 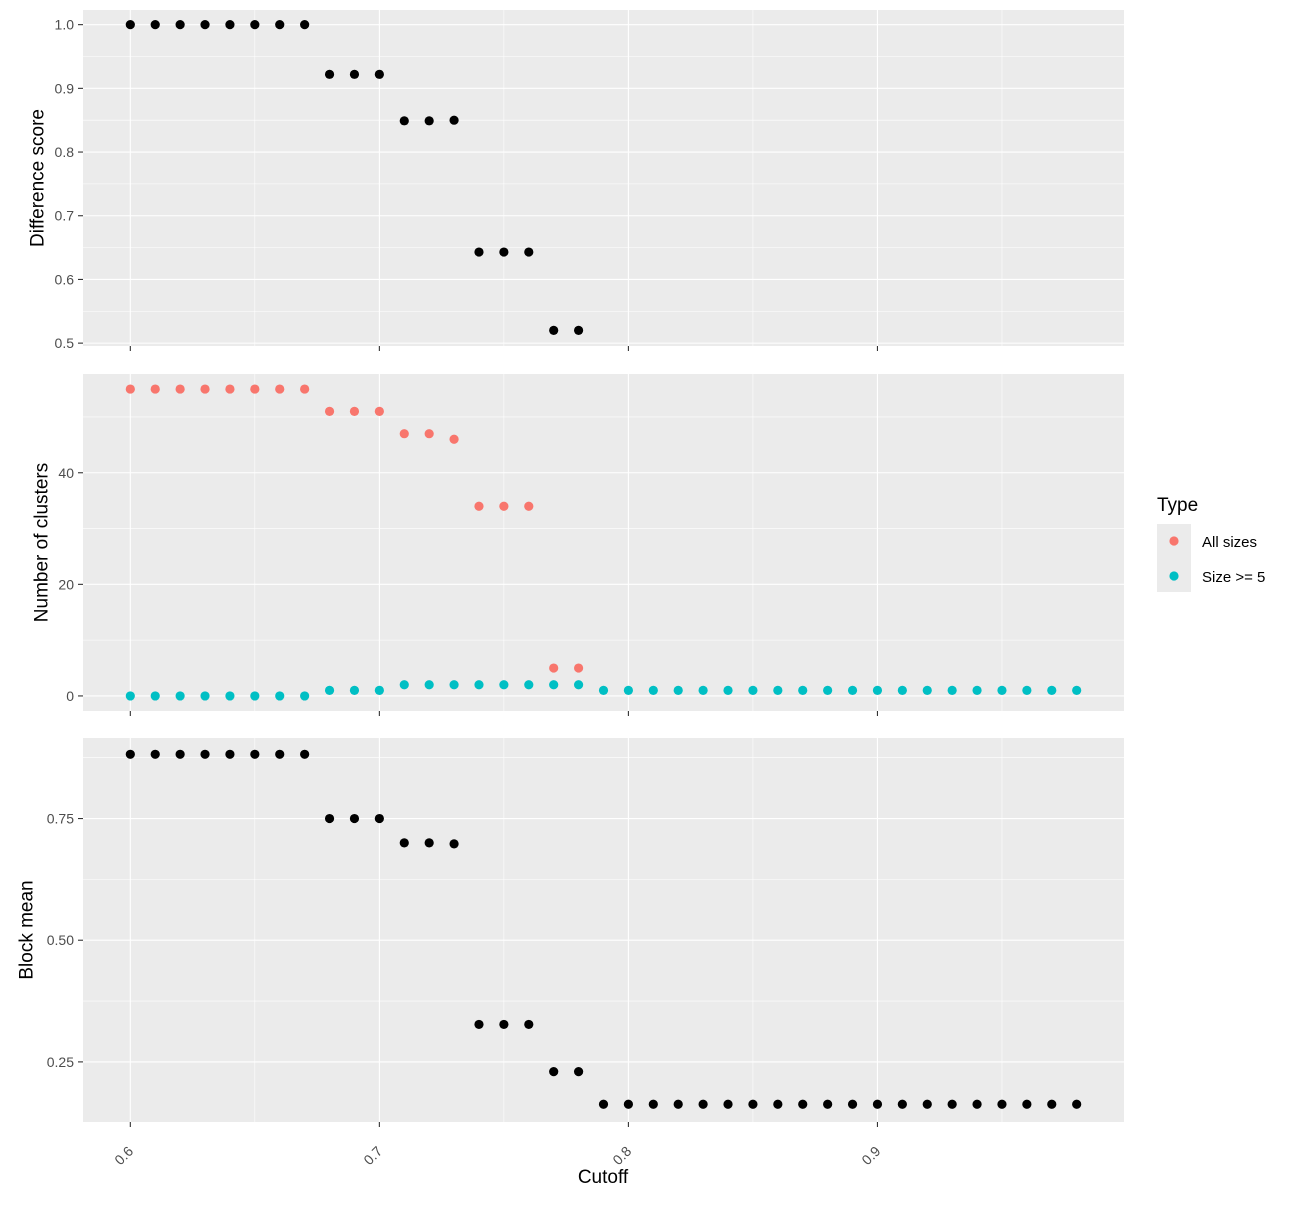 What do you see at coordinates (65, 343) in the screenshot?
I see `y-tick-label: 0.5` at bounding box center [65, 343].